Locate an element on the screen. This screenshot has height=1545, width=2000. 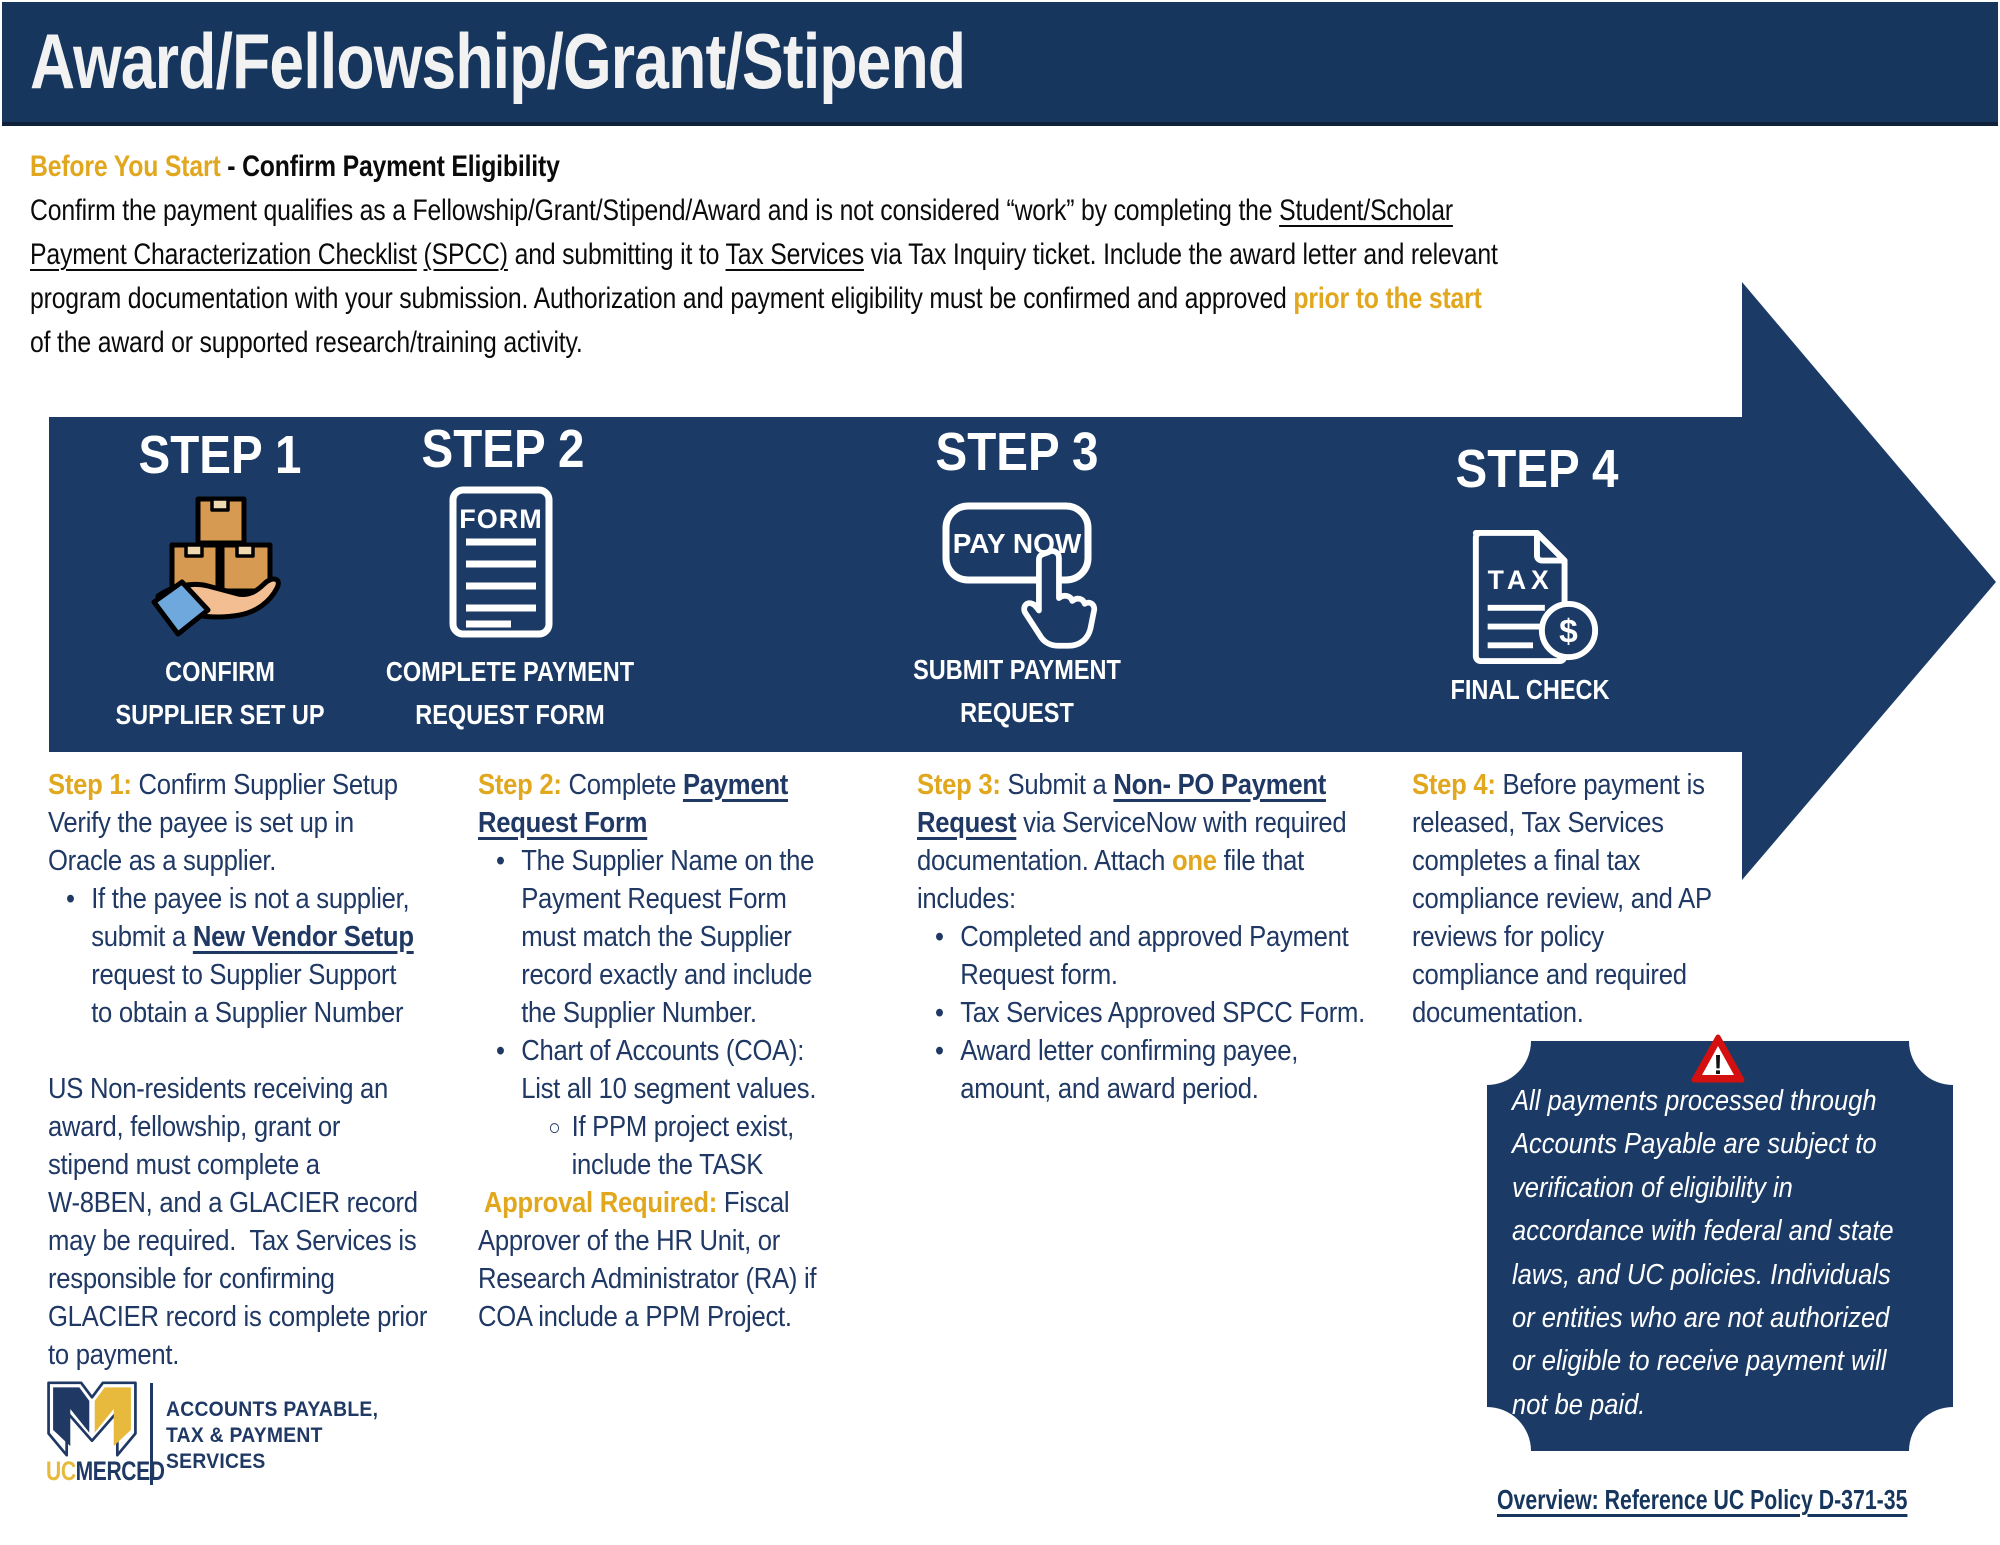
text-segment: Chart of Accounts (COA): is located at coordinates (663, 1051).